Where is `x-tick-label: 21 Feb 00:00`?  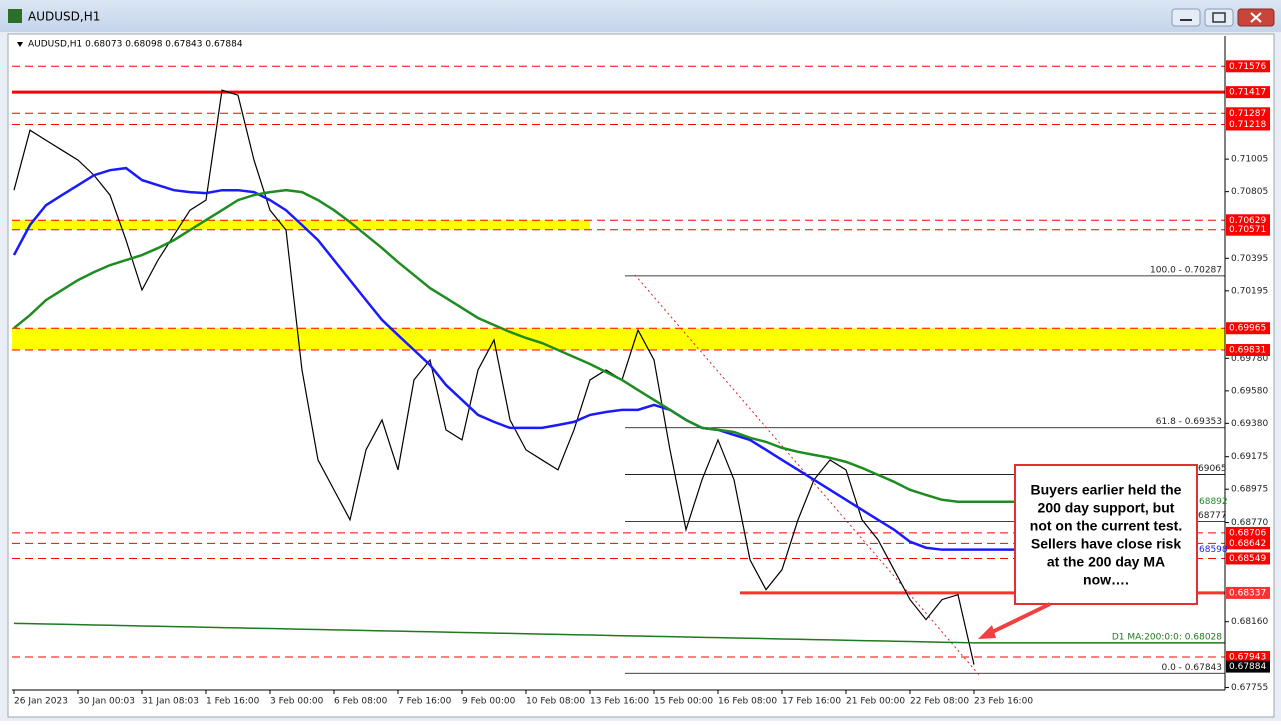 x-tick-label: 21 Feb 00:00 is located at coordinates (875, 702).